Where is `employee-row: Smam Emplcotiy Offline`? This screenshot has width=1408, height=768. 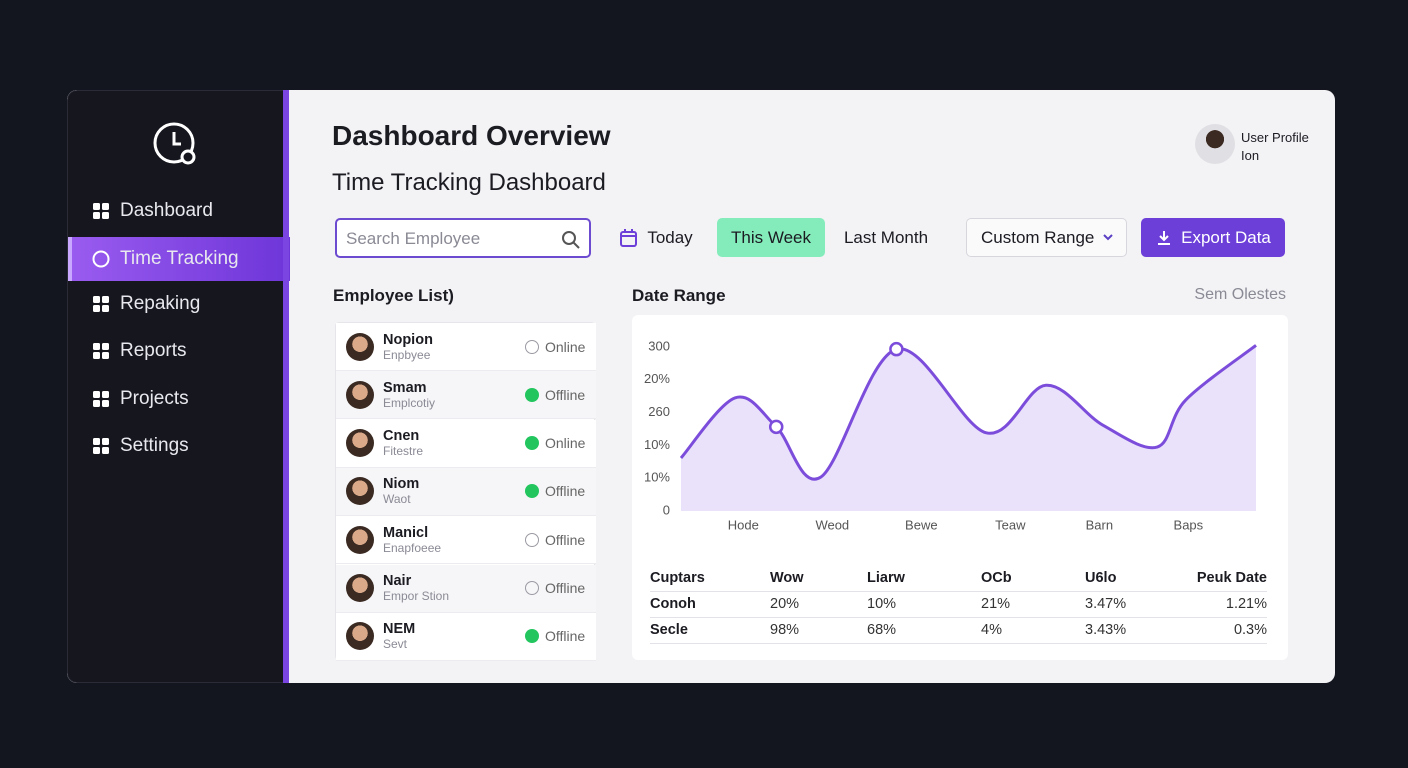 employee-row: Smam Emplcotiy Offline is located at coordinates (466, 395).